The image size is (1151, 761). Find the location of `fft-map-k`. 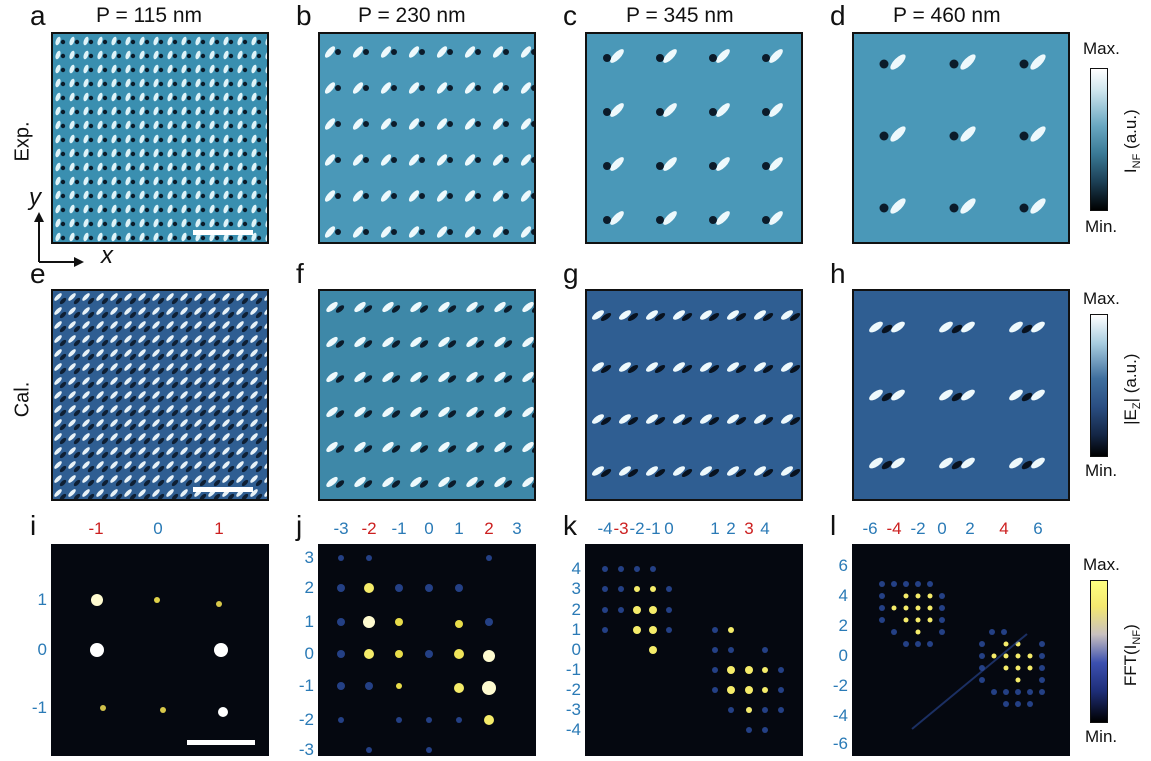

fft-map-k is located at coordinates (693, 649).